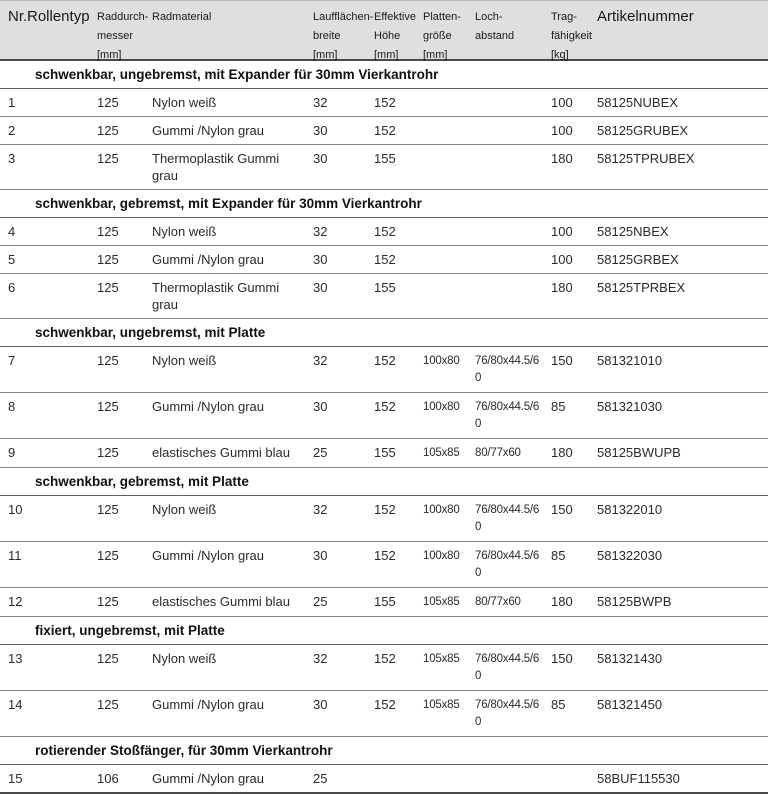  Describe the element at coordinates (320, 231) in the screenshot. I see `cell-laufflaechenbreite: 32` at that location.